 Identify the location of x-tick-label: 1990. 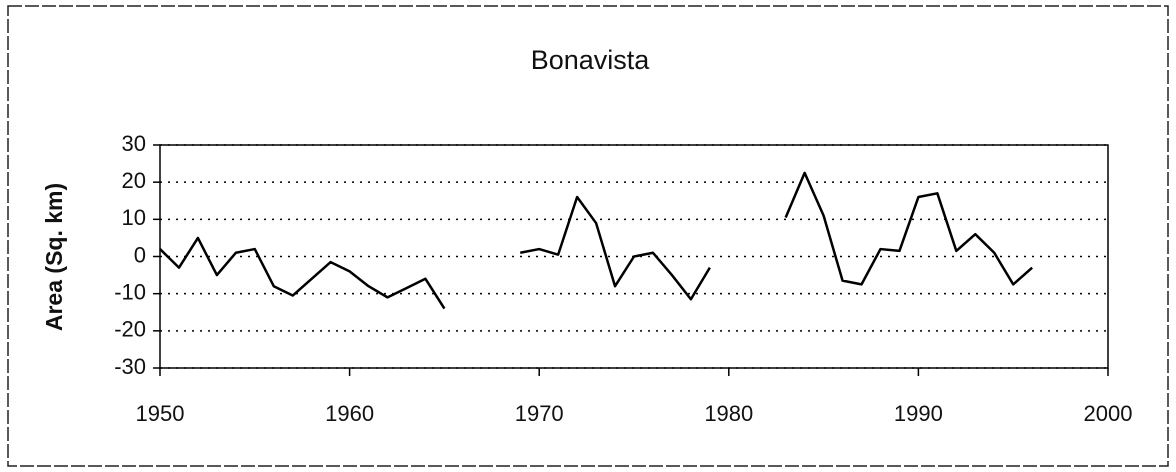
(918, 413).